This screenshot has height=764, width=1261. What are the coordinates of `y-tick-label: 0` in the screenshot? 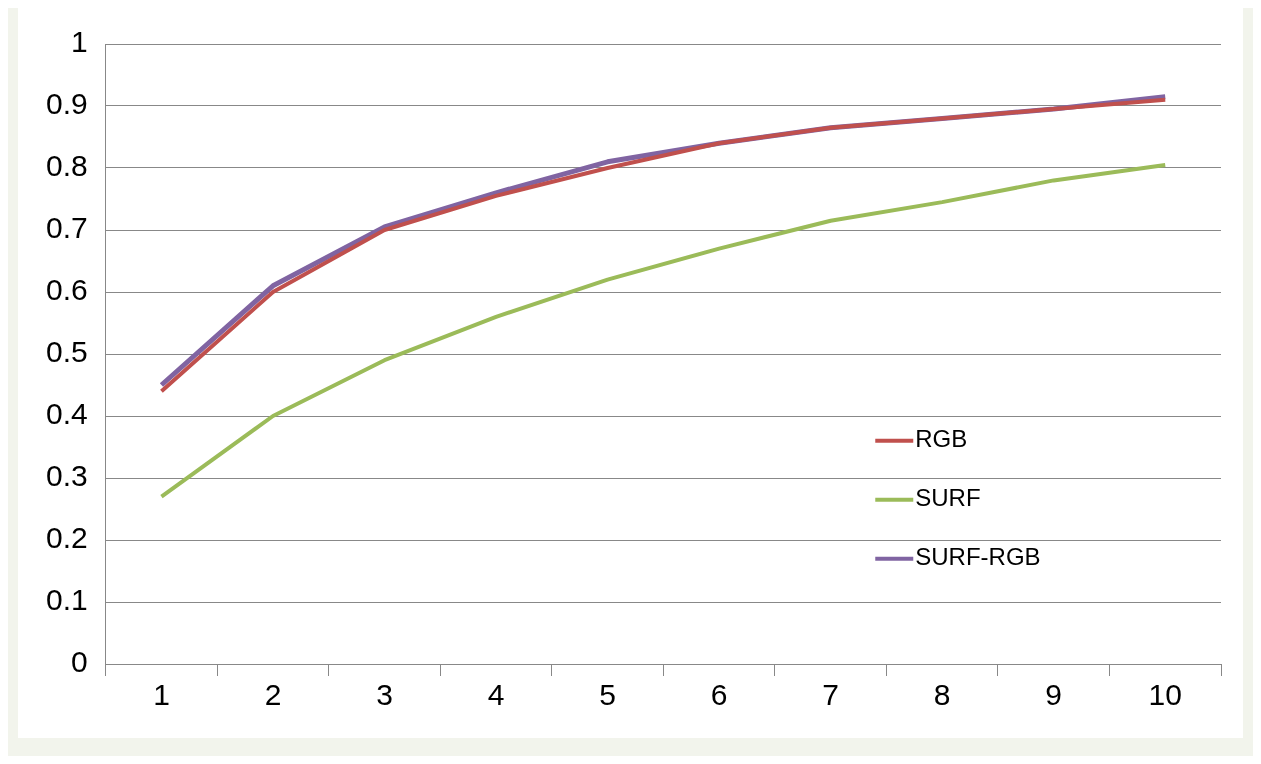 It's located at (79, 662).